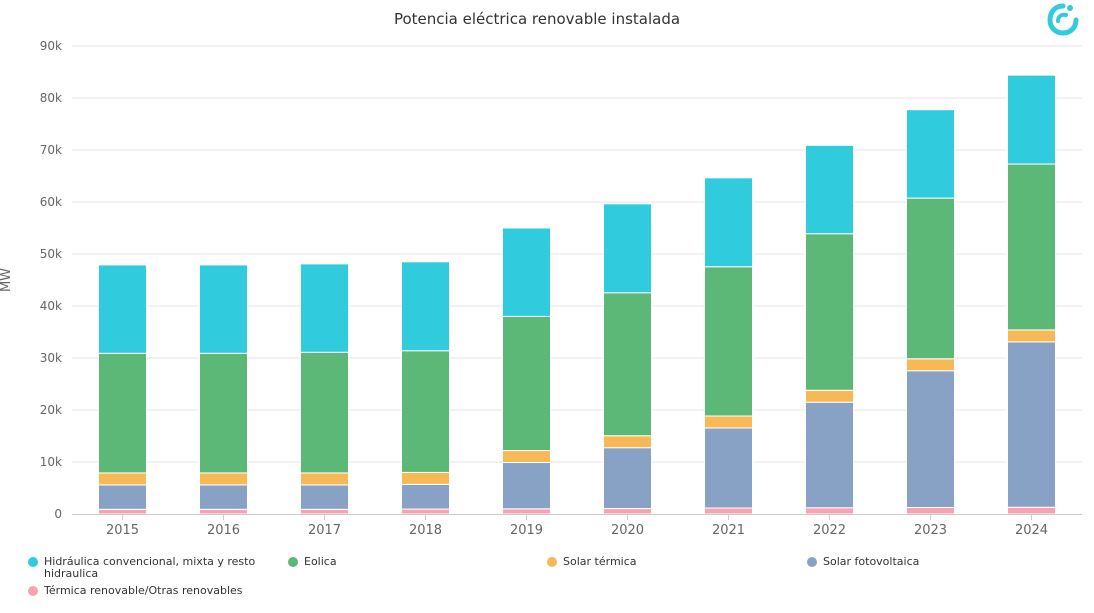 This screenshot has height=613, width=1094. I want to click on legend-marker-eolica, so click(293, 562).